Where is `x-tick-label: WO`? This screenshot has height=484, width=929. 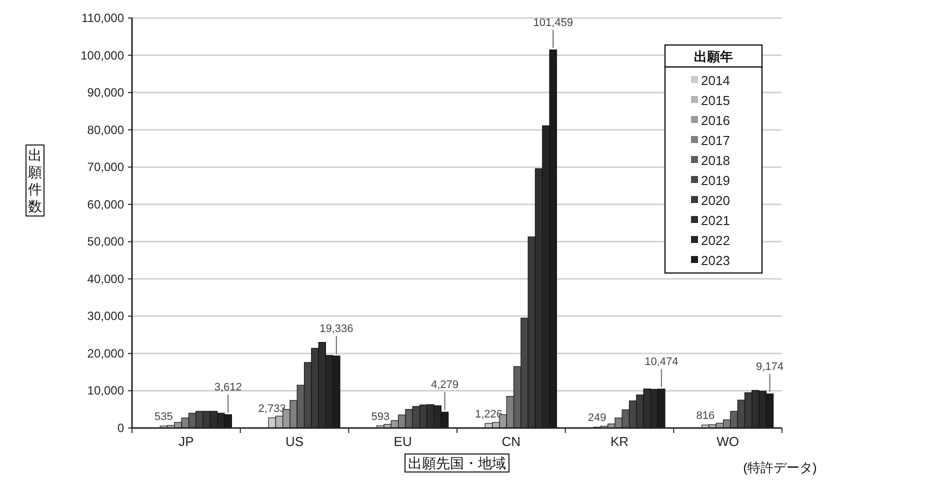
x-tick-label: WO is located at coordinates (728, 441).